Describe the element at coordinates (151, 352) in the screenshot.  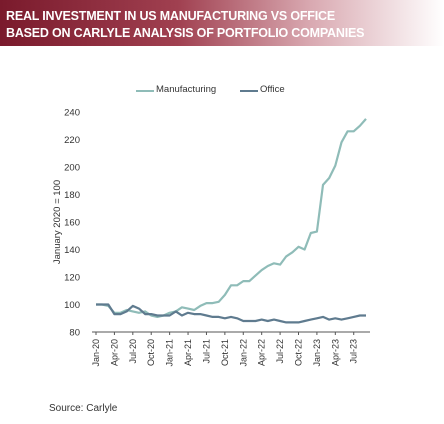
I see `x-tick-label: Oct-20` at that location.